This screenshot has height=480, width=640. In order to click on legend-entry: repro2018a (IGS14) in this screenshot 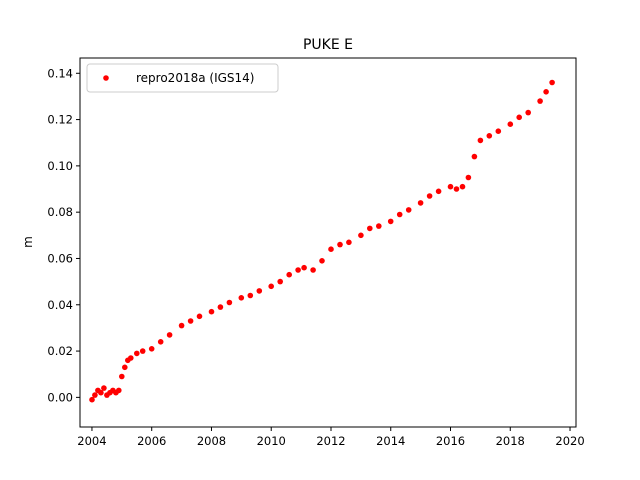, I will do `click(195, 78)`.